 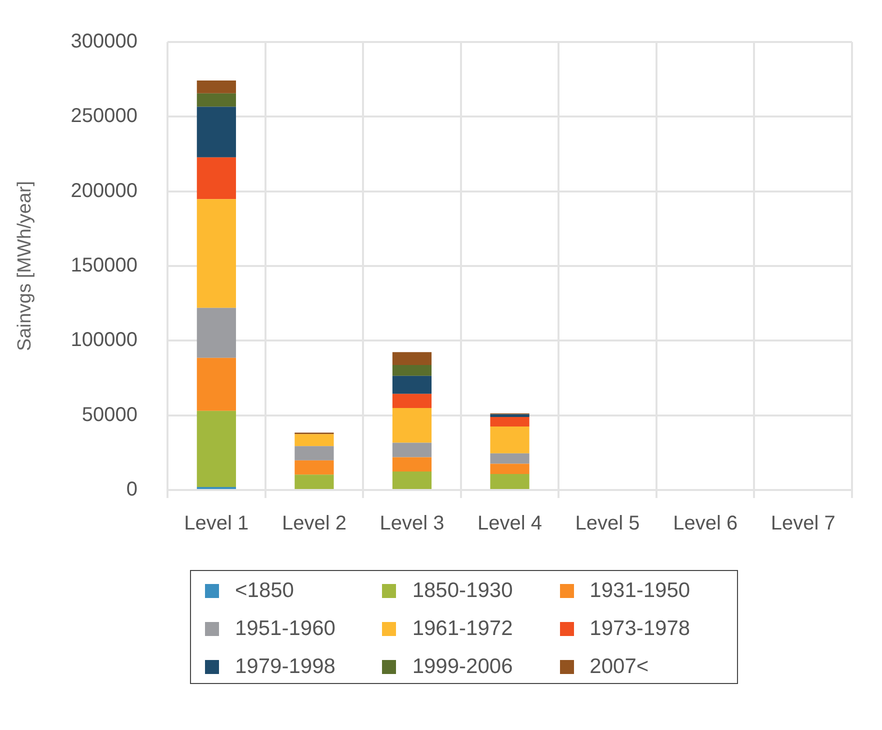 What do you see at coordinates (803, 523) in the screenshot?
I see `x-tick-label: Level 7` at bounding box center [803, 523].